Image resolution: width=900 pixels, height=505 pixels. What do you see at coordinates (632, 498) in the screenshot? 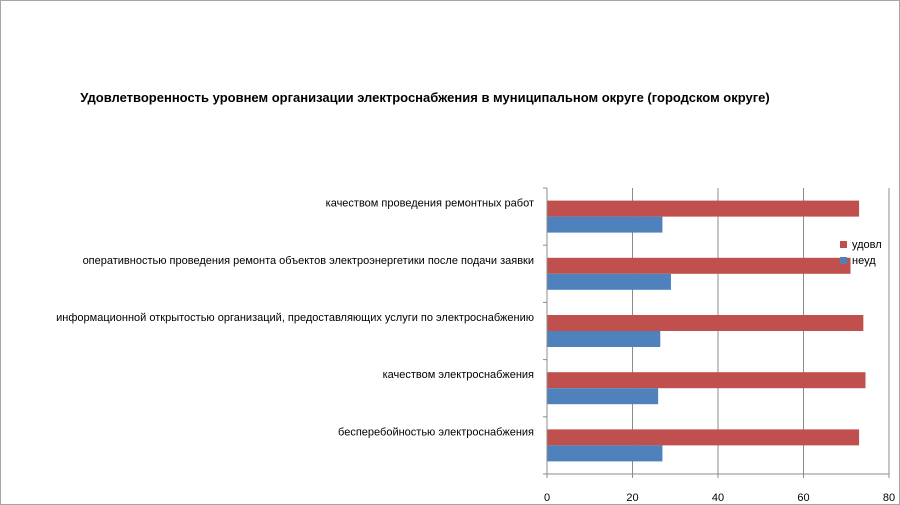
I see `x-tick-label: 20` at bounding box center [632, 498].